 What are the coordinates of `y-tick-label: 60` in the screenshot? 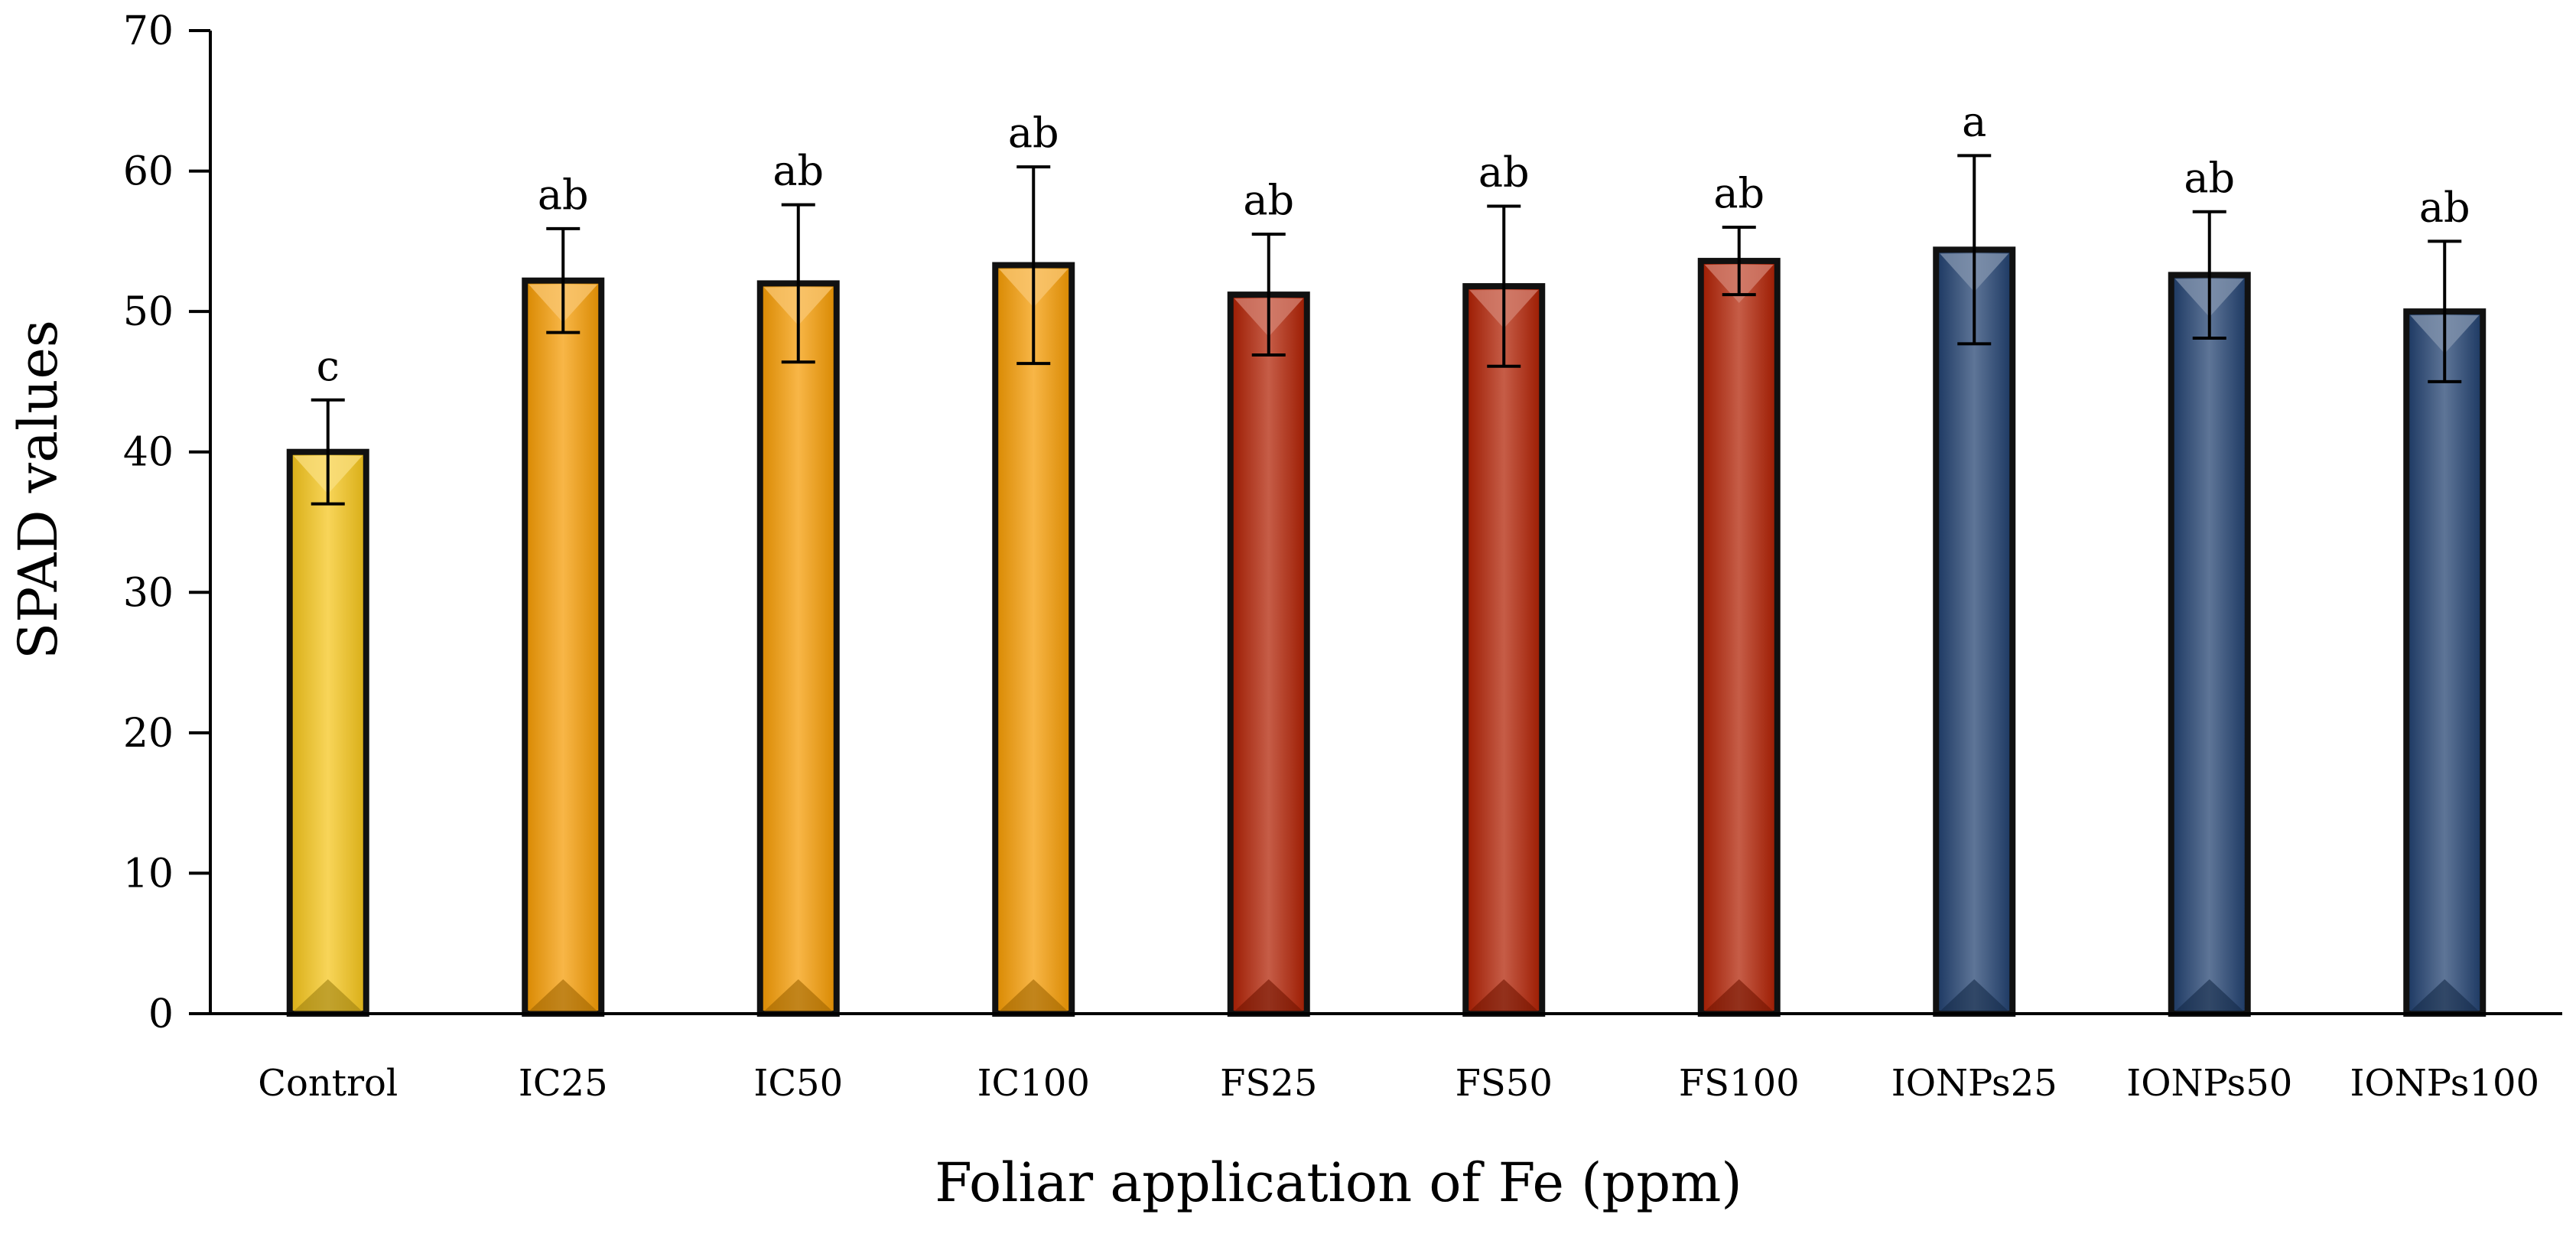 It's located at (148, 172).